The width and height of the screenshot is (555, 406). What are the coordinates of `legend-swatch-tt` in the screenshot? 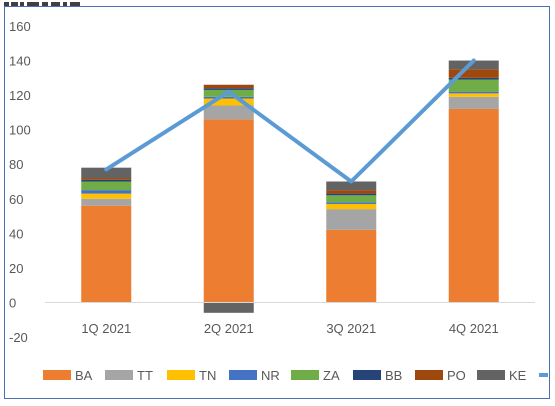 It's located at (119, 375).